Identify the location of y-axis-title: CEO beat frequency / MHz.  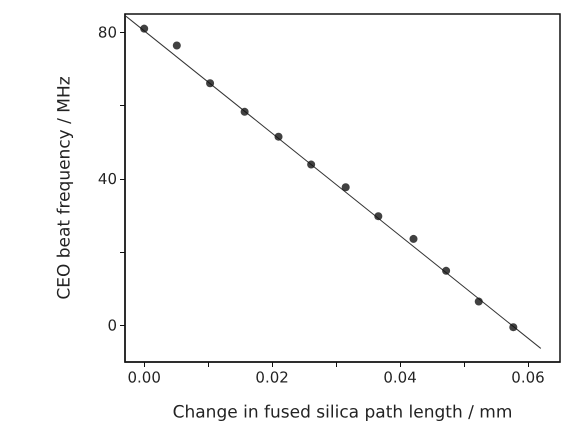
(64, 188).